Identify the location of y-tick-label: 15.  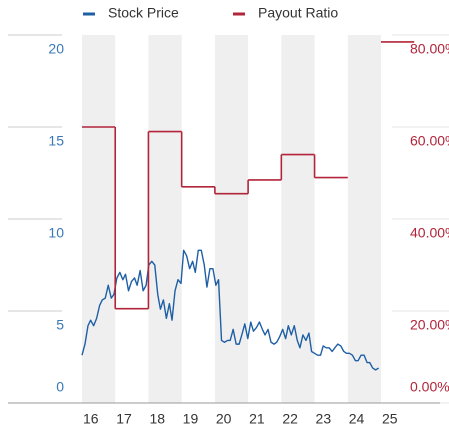
(56, 141).